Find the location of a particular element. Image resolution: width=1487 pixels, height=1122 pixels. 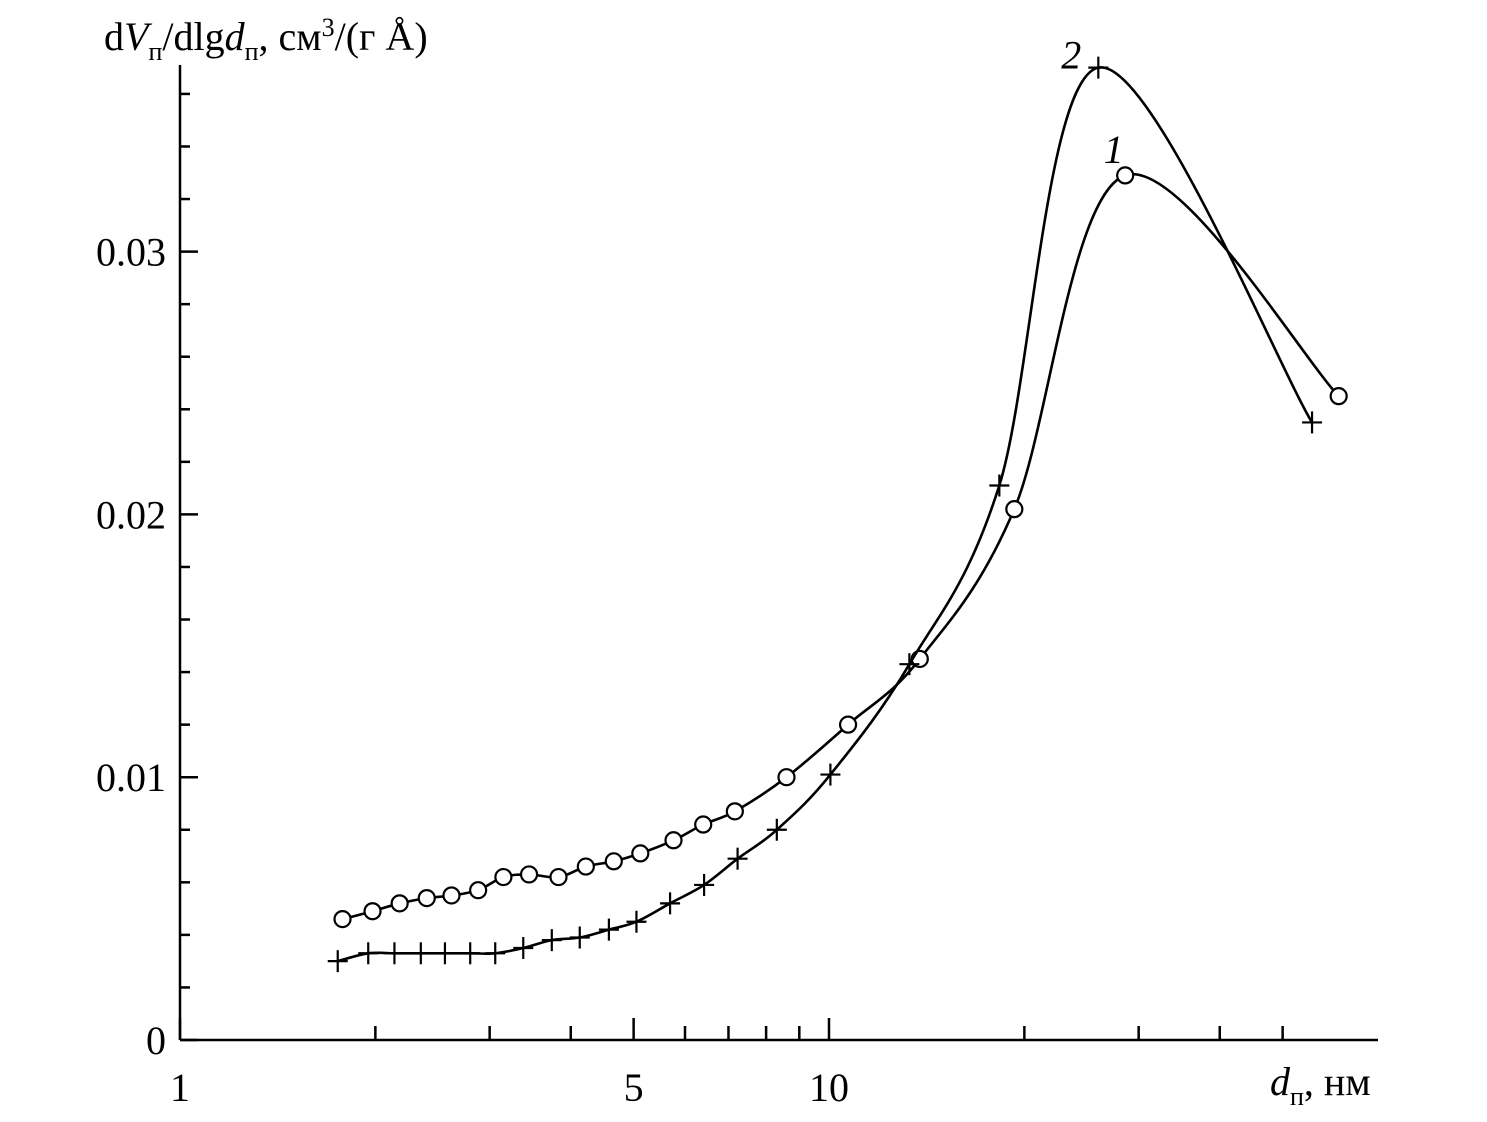

y-tick-label: 0 is located at coordinates (156, 1040).